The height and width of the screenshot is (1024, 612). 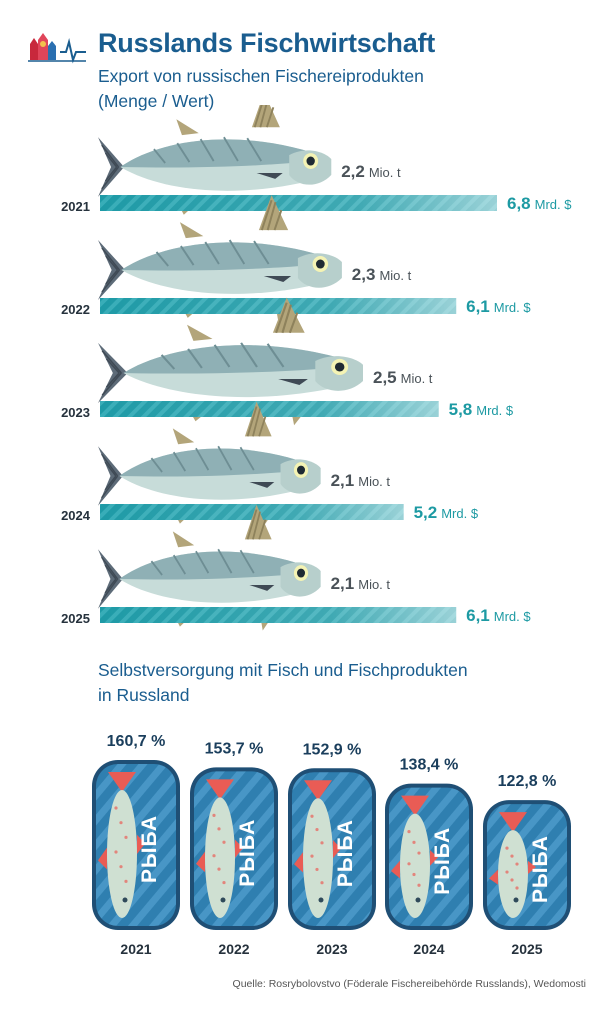 What do you see at coordinates (75, 412) in the screenshot?
I see `year-label: 2023` at bounding box center [75, 412].